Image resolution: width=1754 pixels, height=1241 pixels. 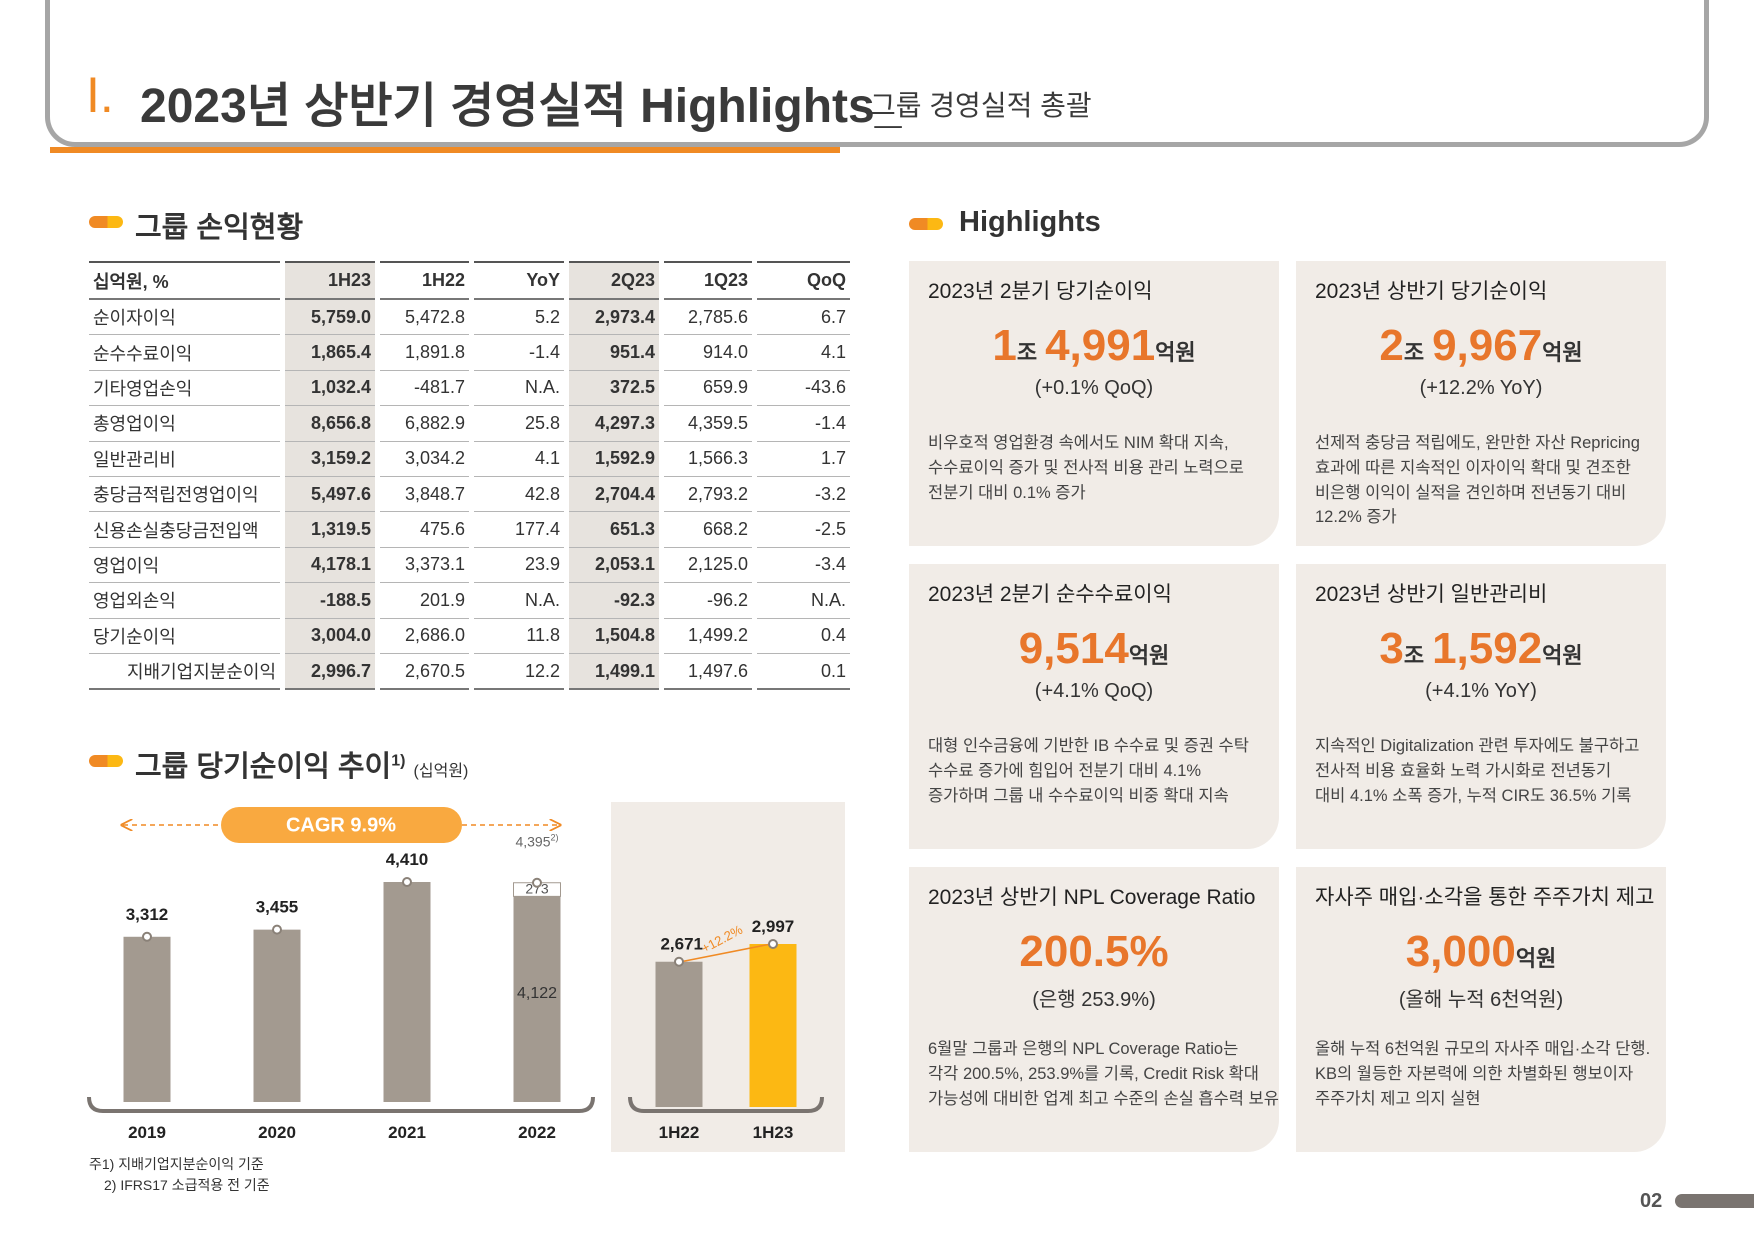 I want to click on cell: -3.2, so click(x=804, y=495).